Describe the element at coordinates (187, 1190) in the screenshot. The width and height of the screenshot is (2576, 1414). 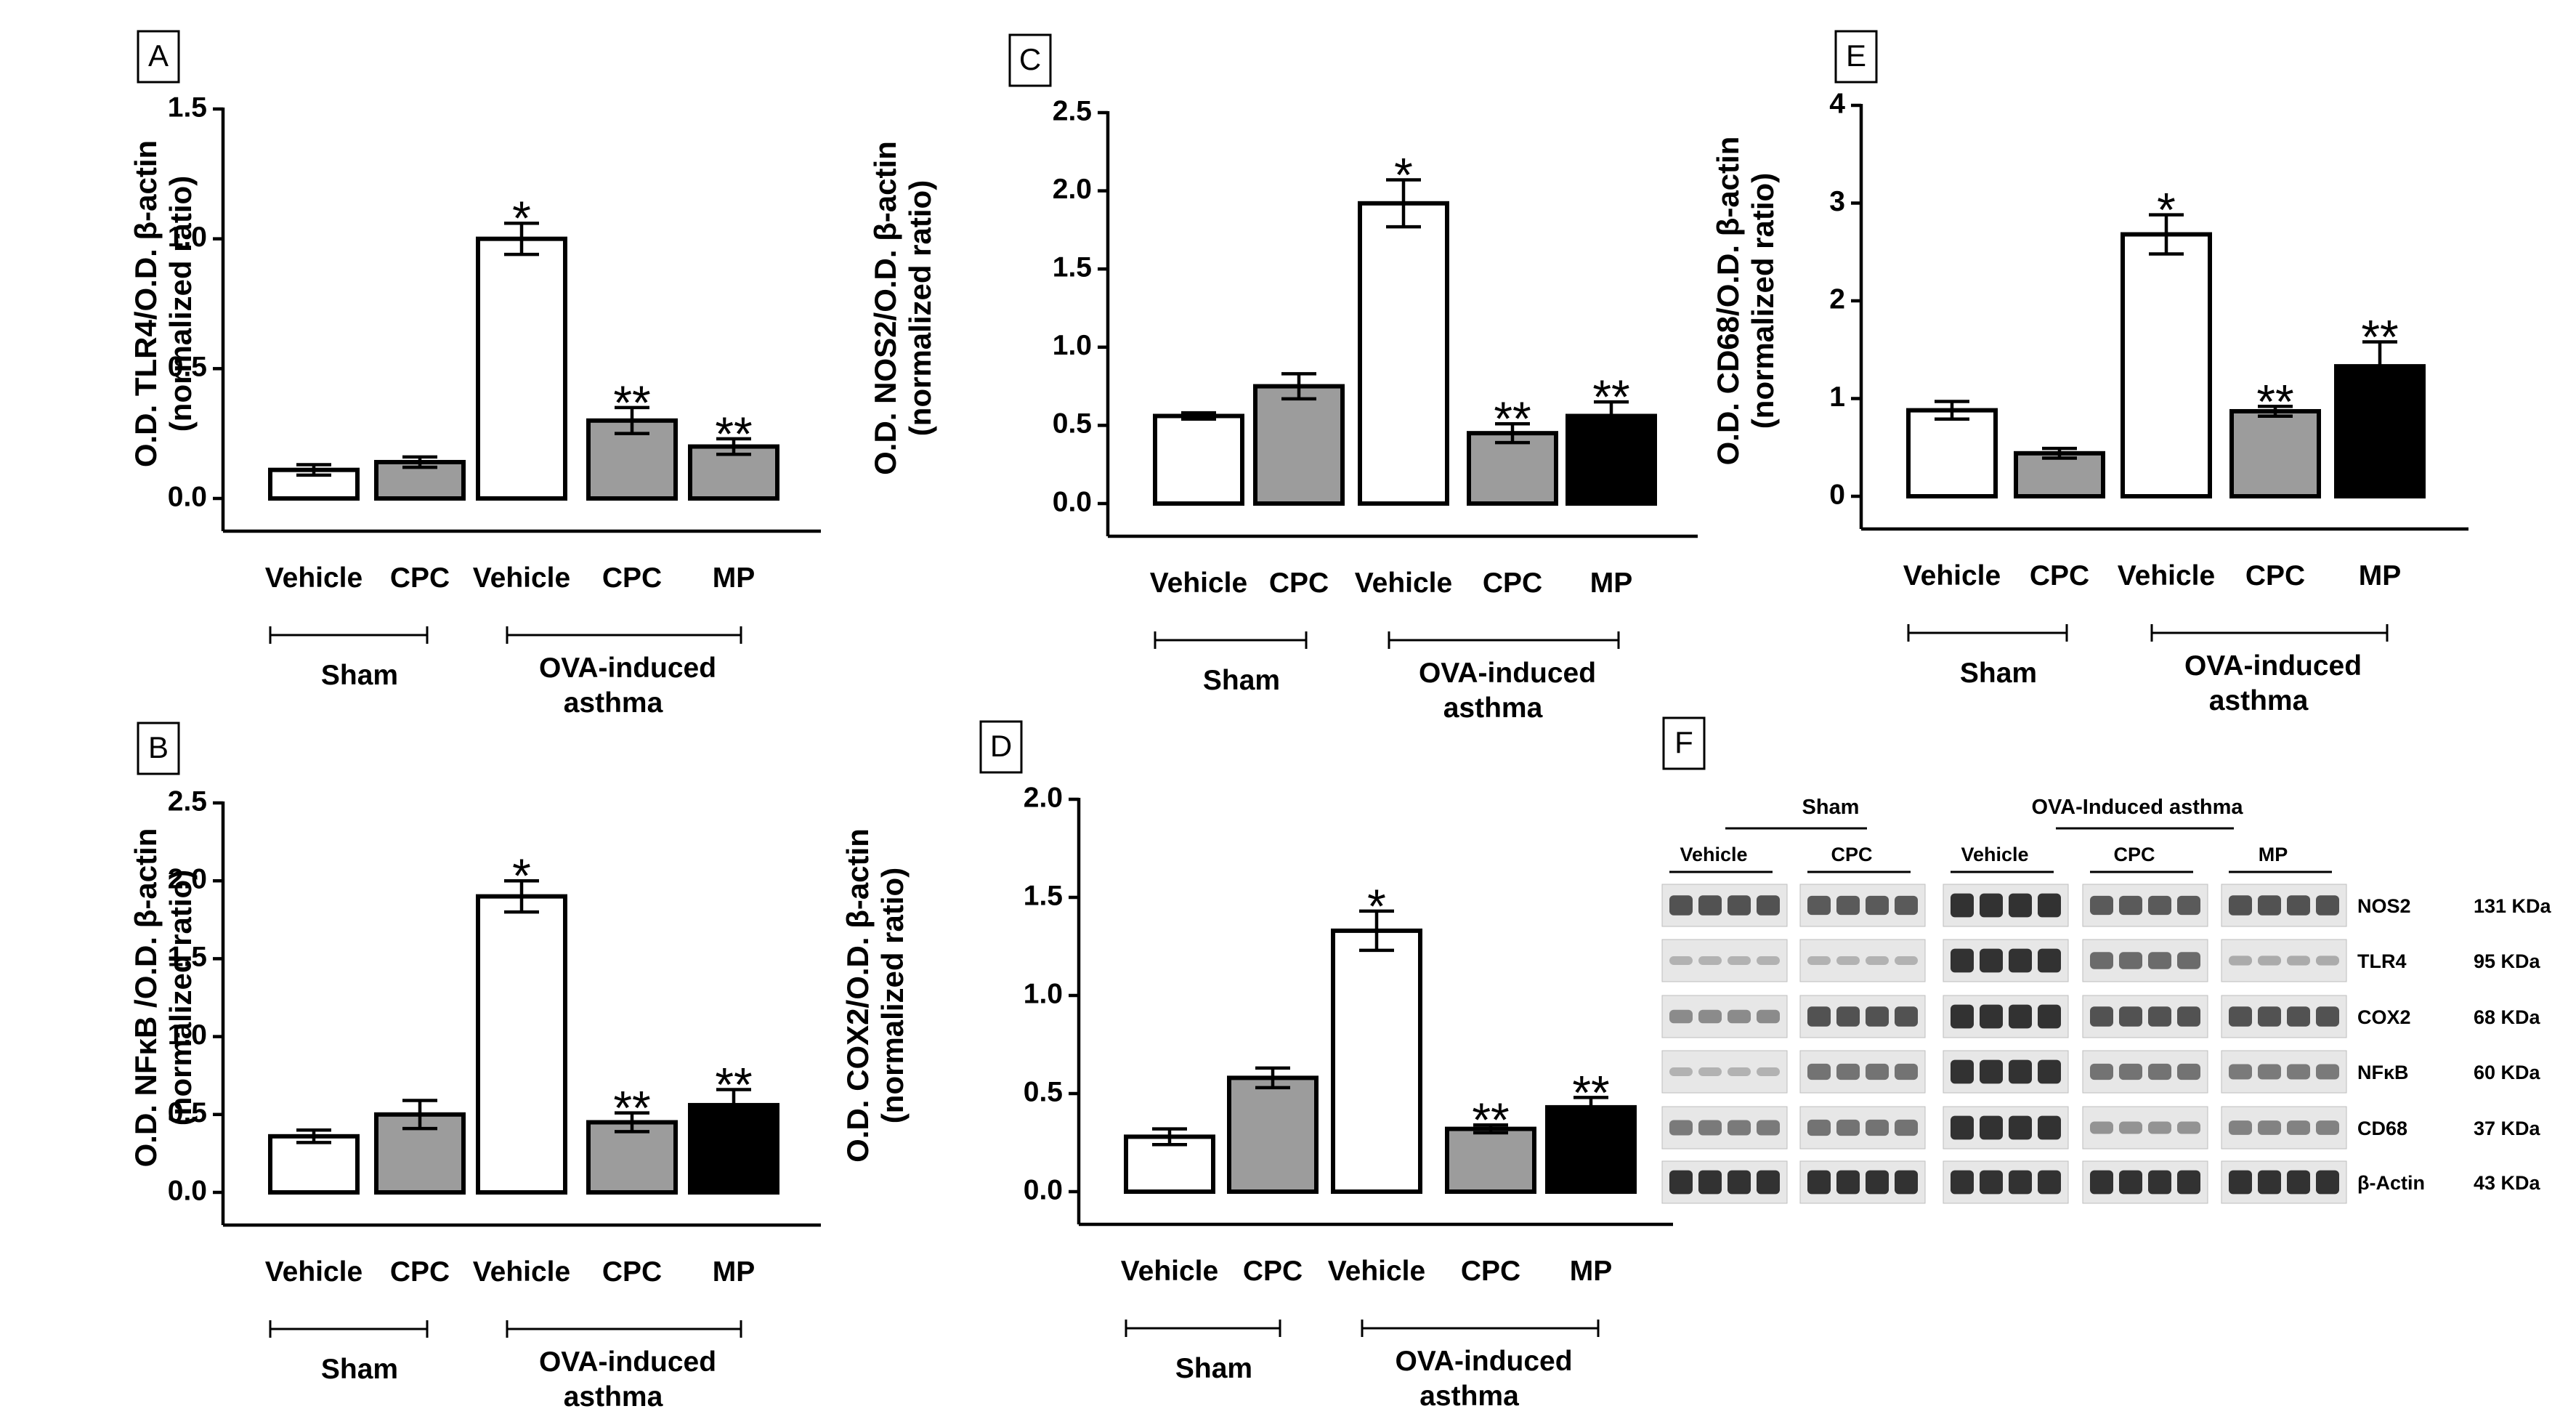
I see `y-tick-label: 0.0` at that location.